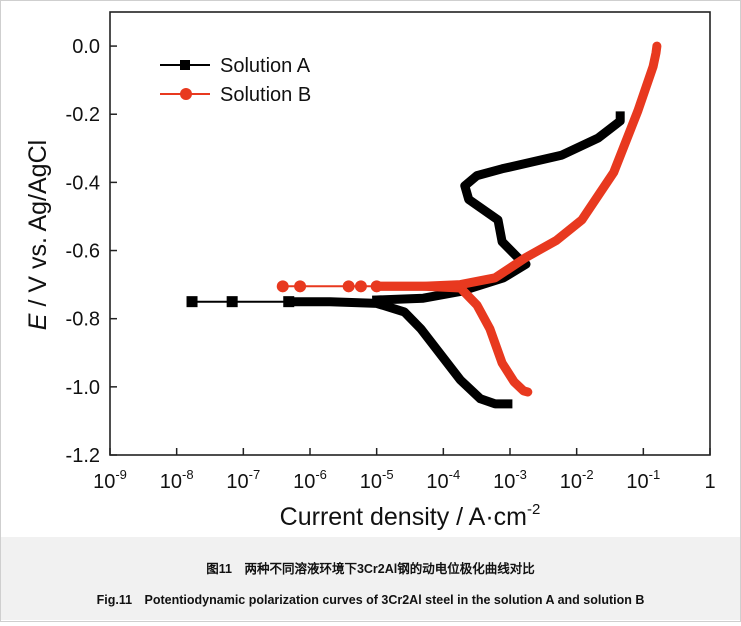 The width and height of the screenshot is (741, 626). I want to click on x-tick-label: 10⁻², so click(577, 480).